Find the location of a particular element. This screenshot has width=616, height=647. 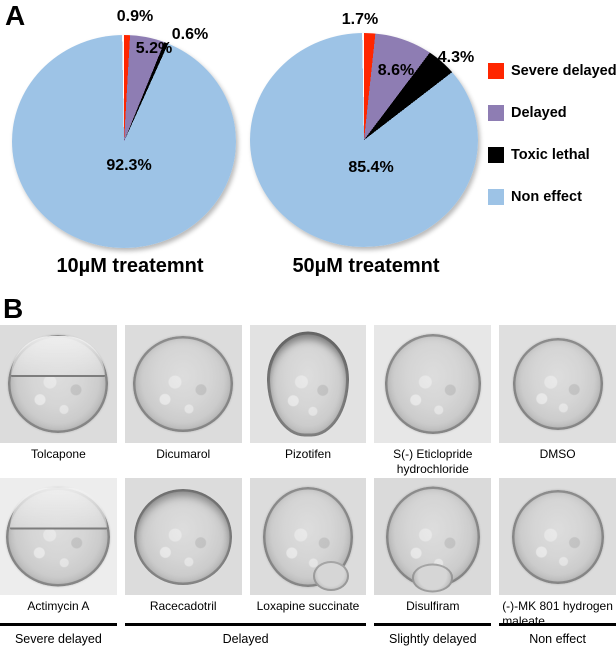

pie1-caption: 10µM treatemnt is located at coordinates (130, 266).